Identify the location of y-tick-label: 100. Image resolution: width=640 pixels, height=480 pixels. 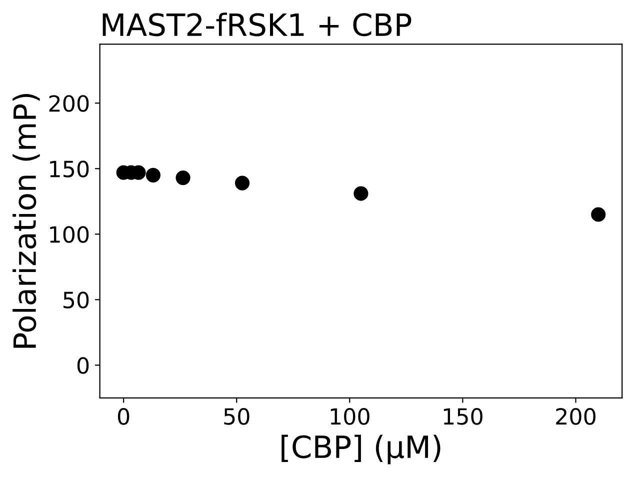
(69, 234).